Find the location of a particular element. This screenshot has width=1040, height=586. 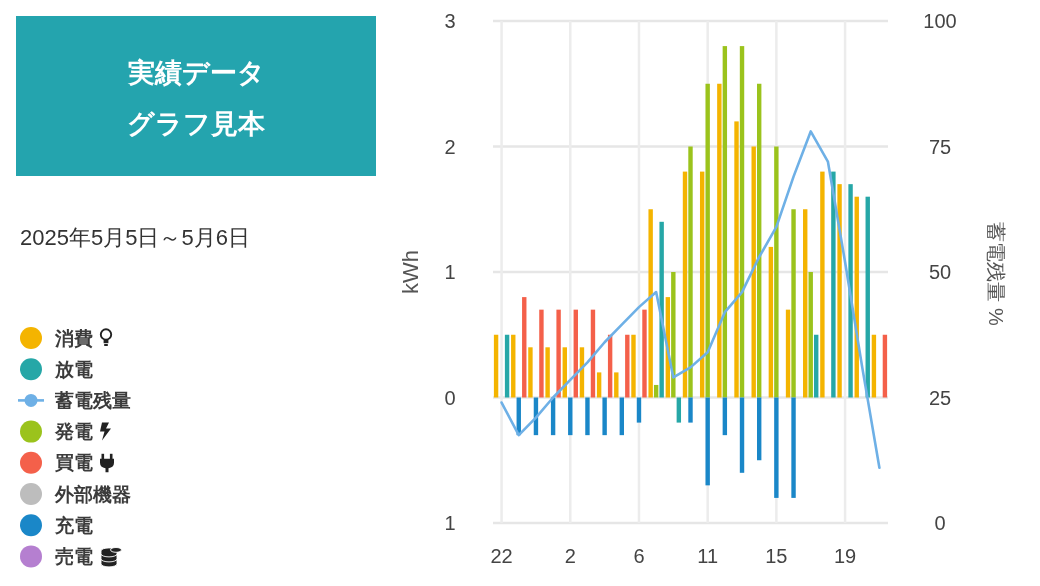

y-axis-title: kWh is located at coordinates (410, 272).